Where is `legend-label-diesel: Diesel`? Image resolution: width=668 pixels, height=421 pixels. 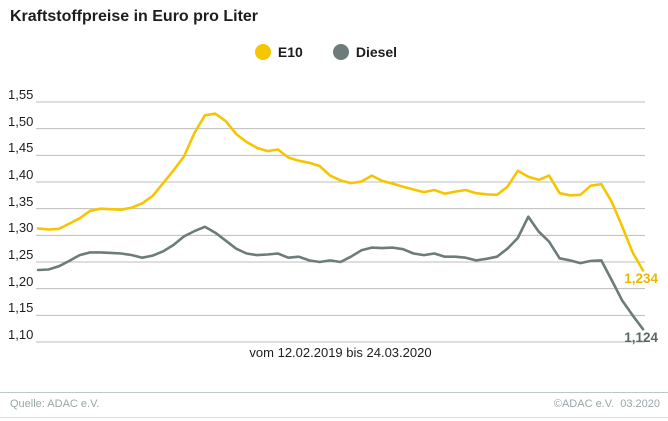 legend-label-diesel: Diesel is located at coordinates (376, 52).